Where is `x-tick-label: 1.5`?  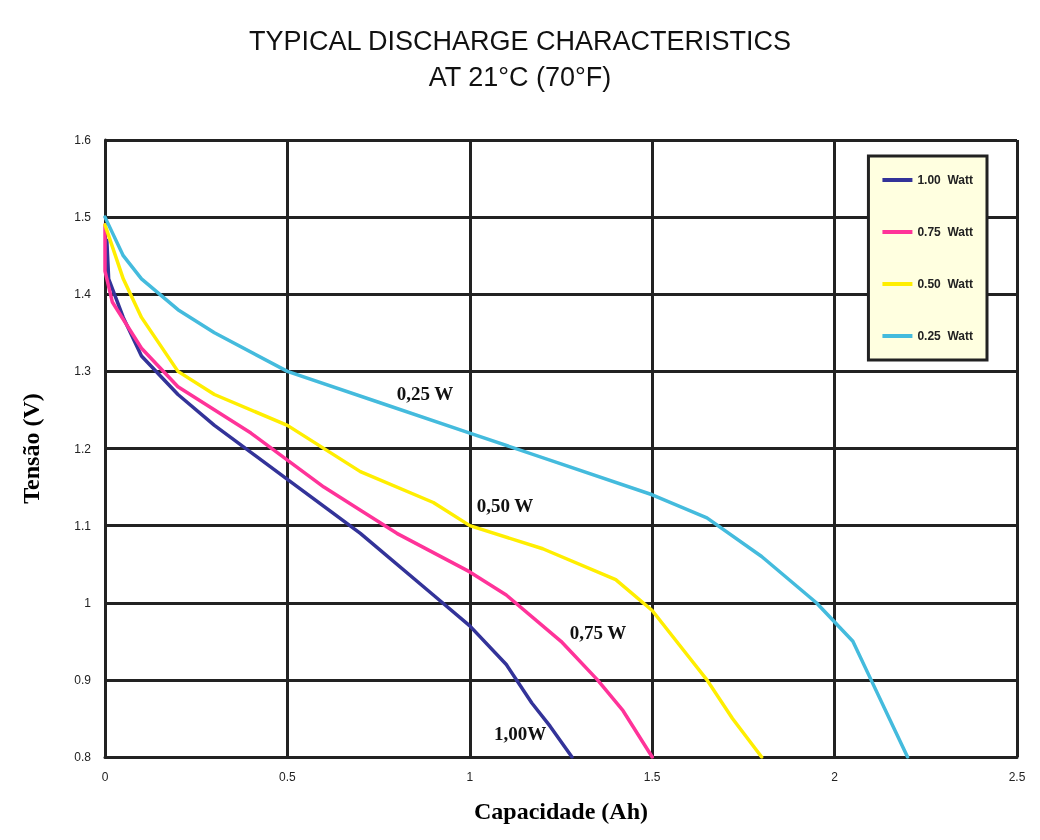
x-tick-label: 1.5 is located at coordinates (652, 777).